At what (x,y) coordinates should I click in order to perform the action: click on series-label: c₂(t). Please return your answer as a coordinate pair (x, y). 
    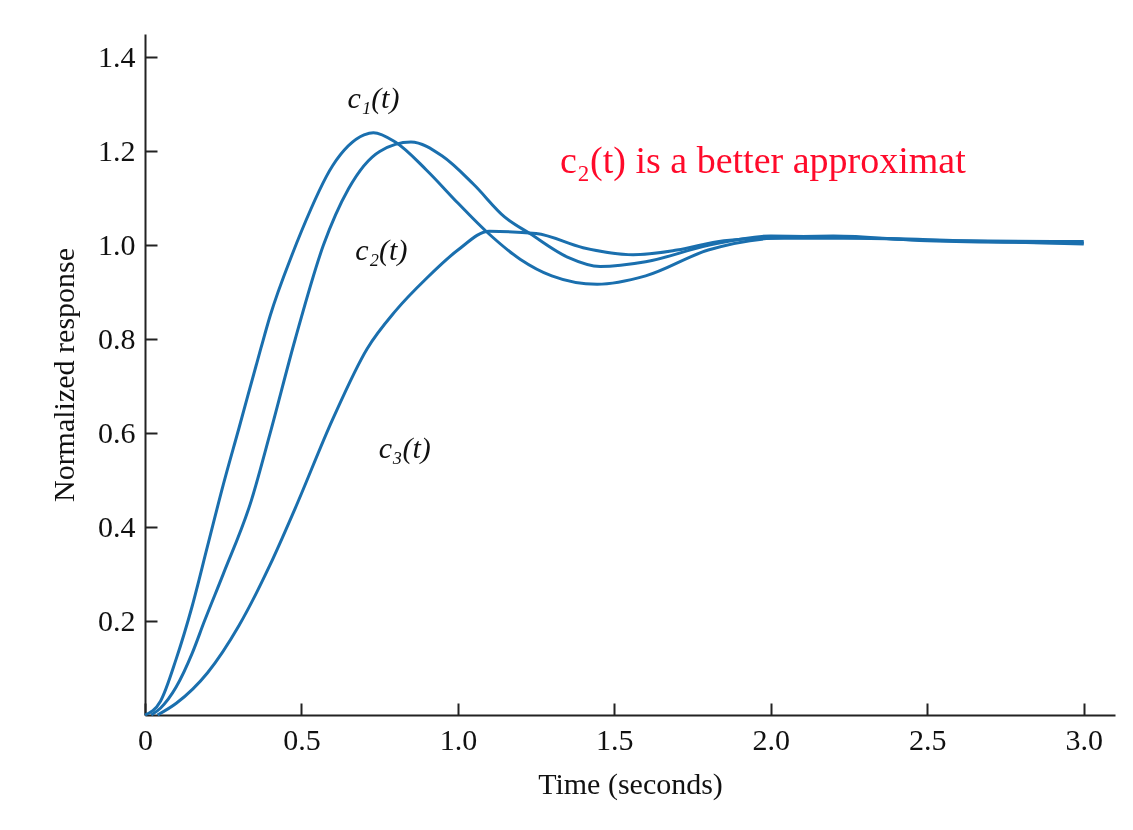
    Looking at the image, I should click on (381, 250).